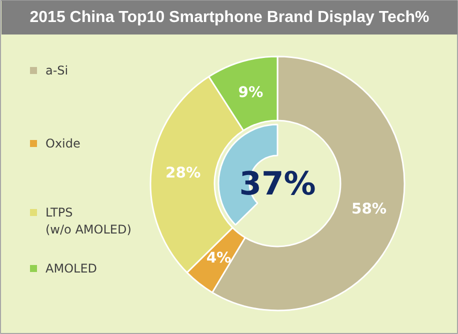 The height and width of the screenshot is (334, 458). Describe the element at coordinates (89, 221) in the screenshot. I see `legend-label: LTPS (w/o AMOLED)` at that location.